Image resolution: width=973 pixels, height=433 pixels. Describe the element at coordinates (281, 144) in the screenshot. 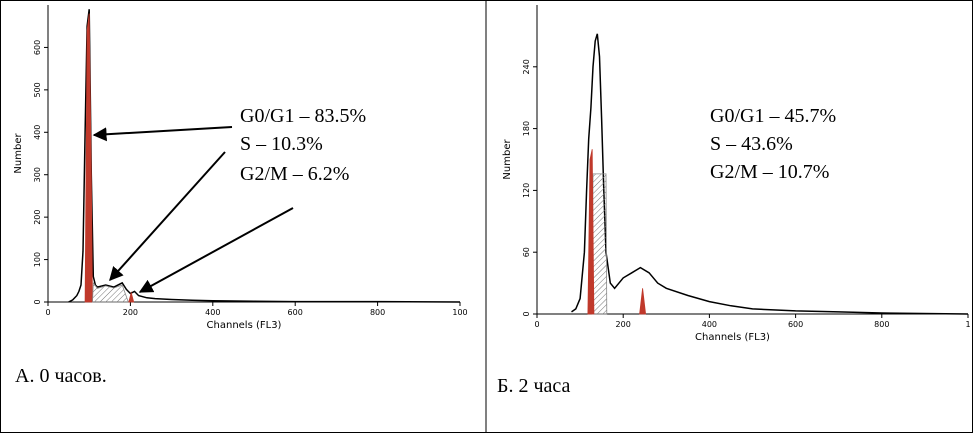

I see `annotation: S – 10.3%` at that location.